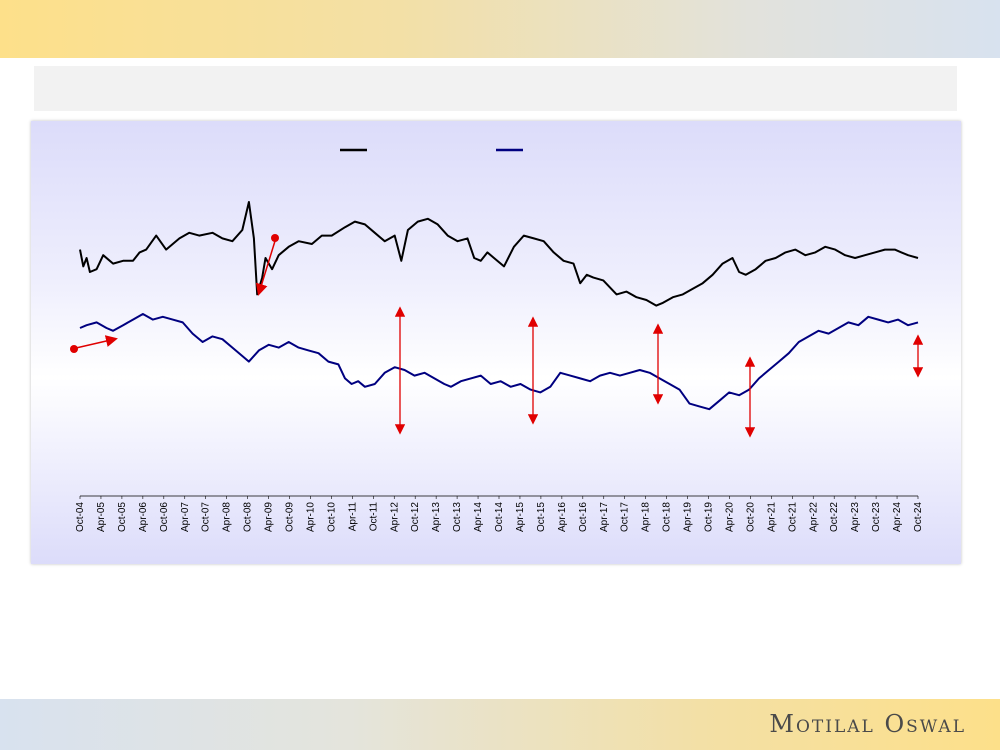 The width and height of the screenshot is (1000, 750). What do you see at coordinates (897, 517) in the screenshot?
I see `x-tick-label: Apr-24` at bounding box center [897, 517].